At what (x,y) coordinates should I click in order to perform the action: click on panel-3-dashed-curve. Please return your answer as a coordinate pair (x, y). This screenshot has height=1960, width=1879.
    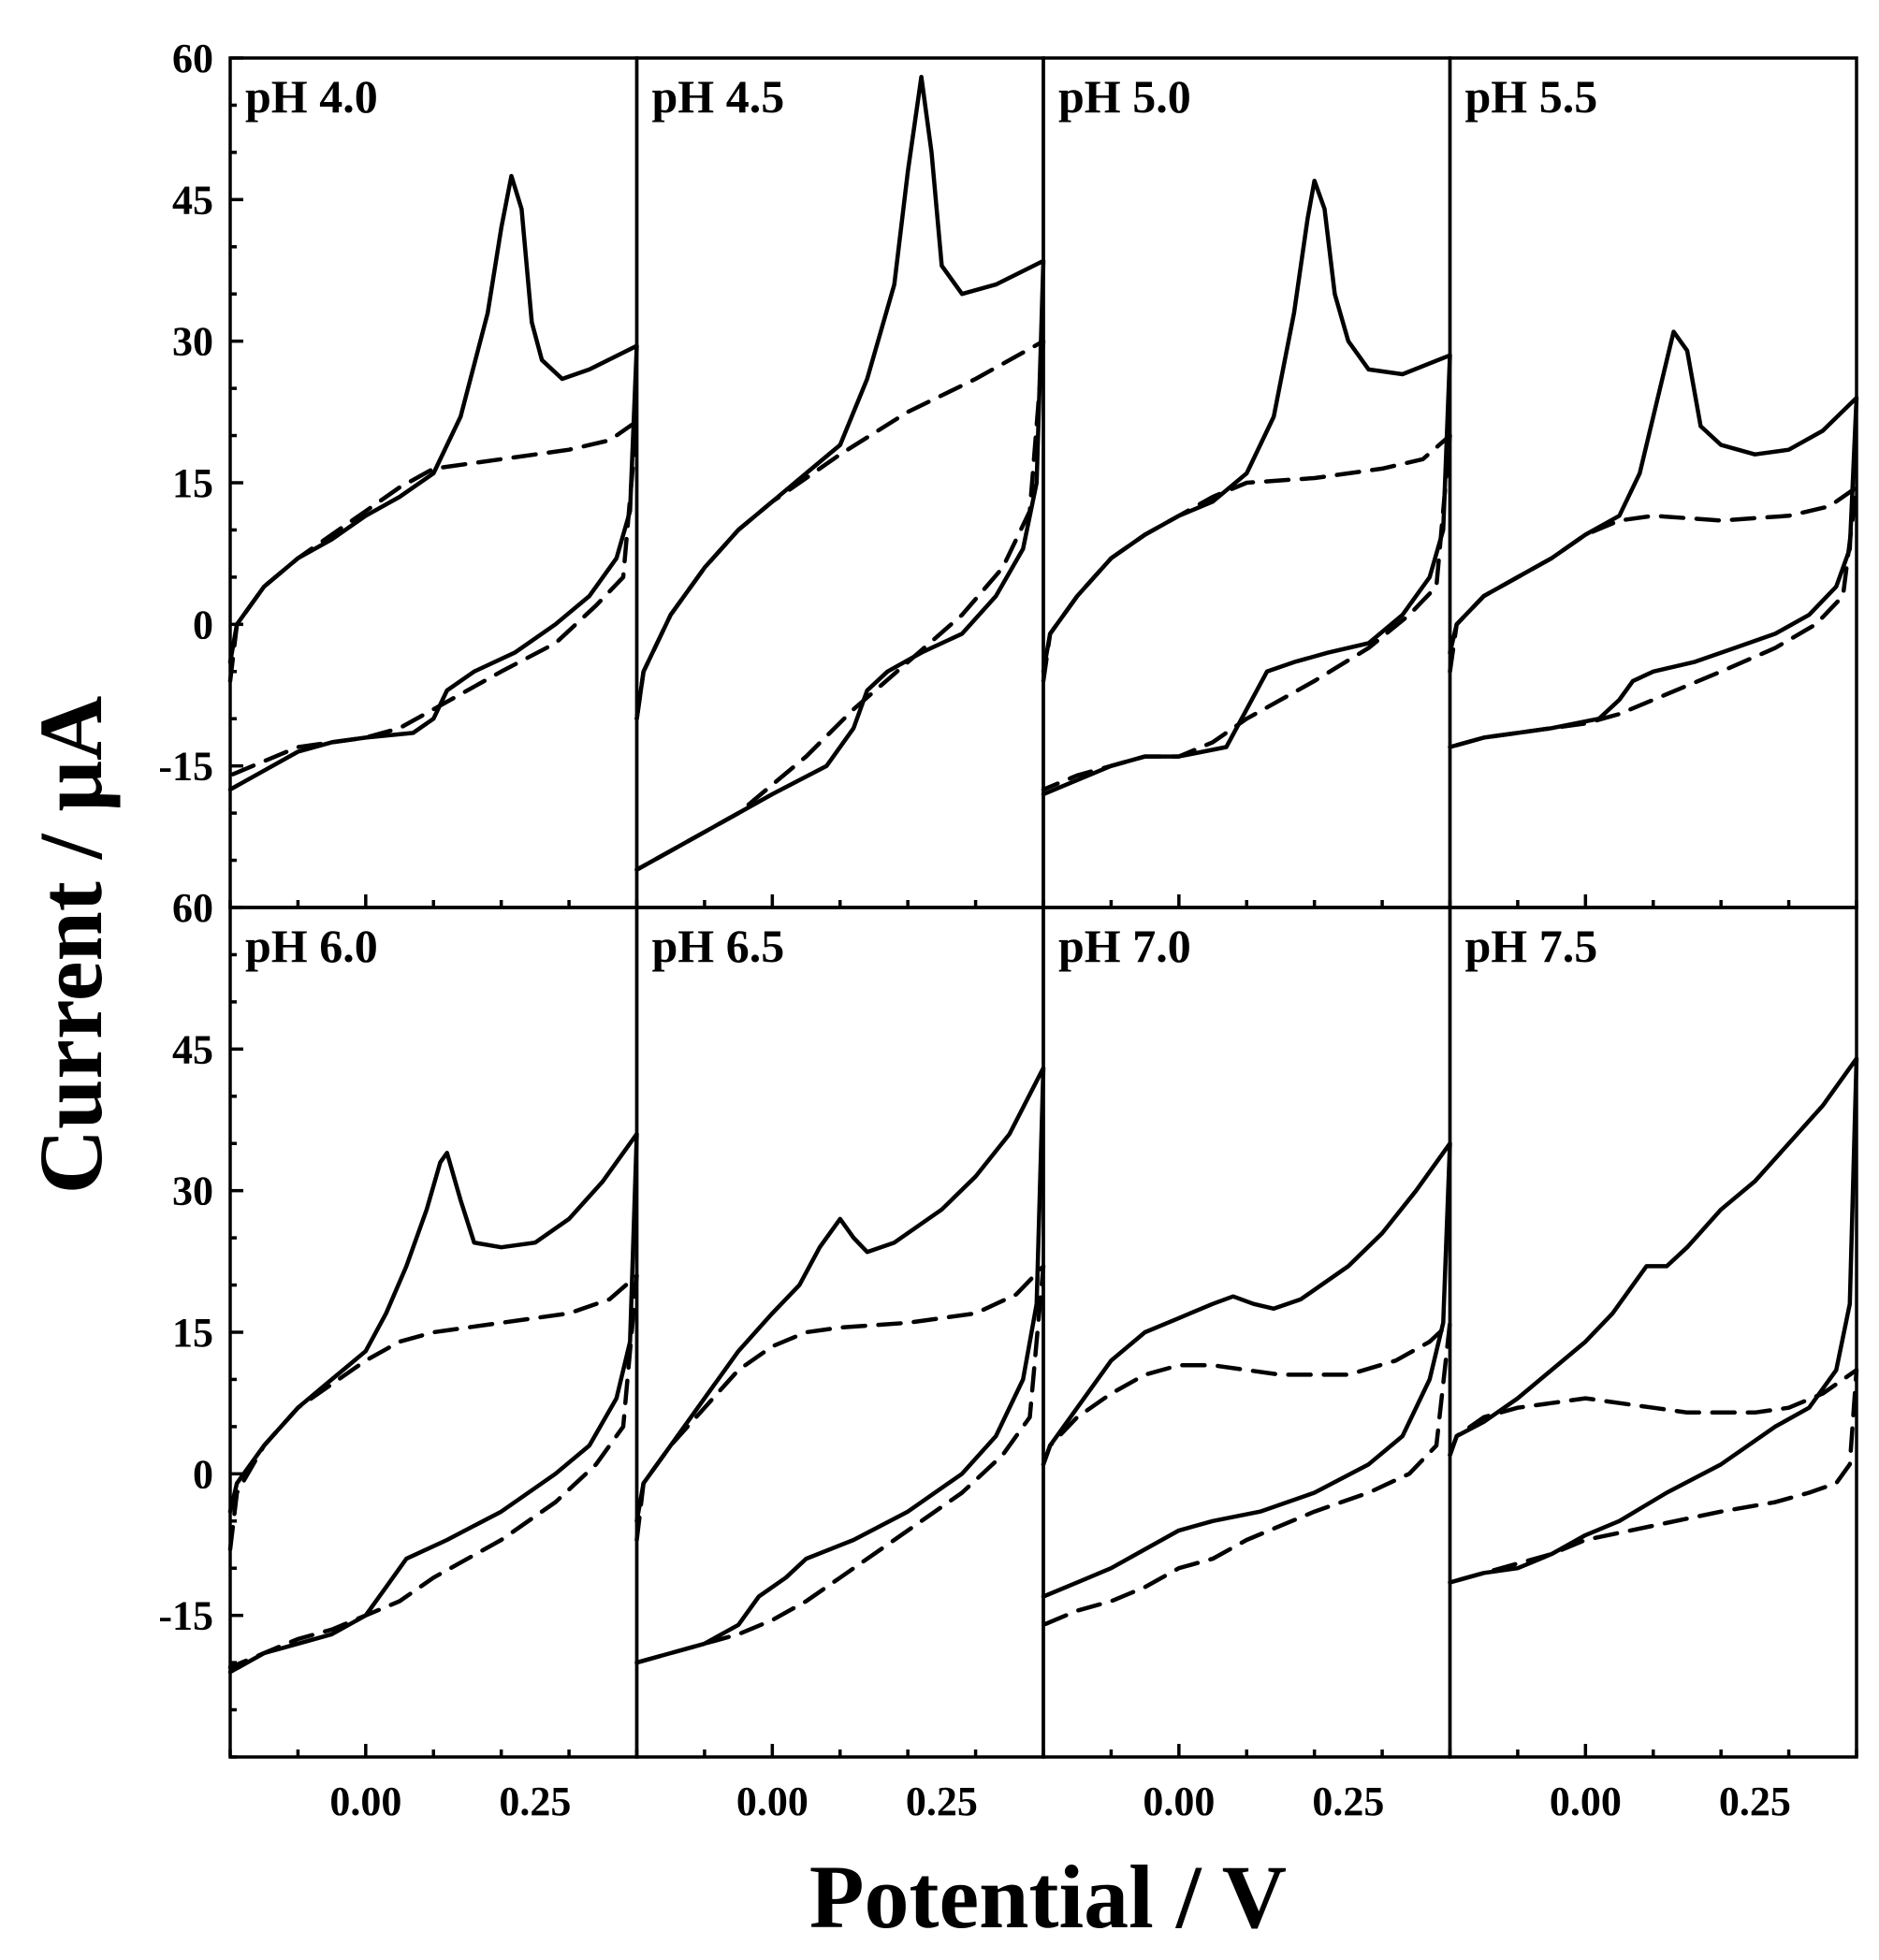
    Looking at the image, I should click on (1246, 613).